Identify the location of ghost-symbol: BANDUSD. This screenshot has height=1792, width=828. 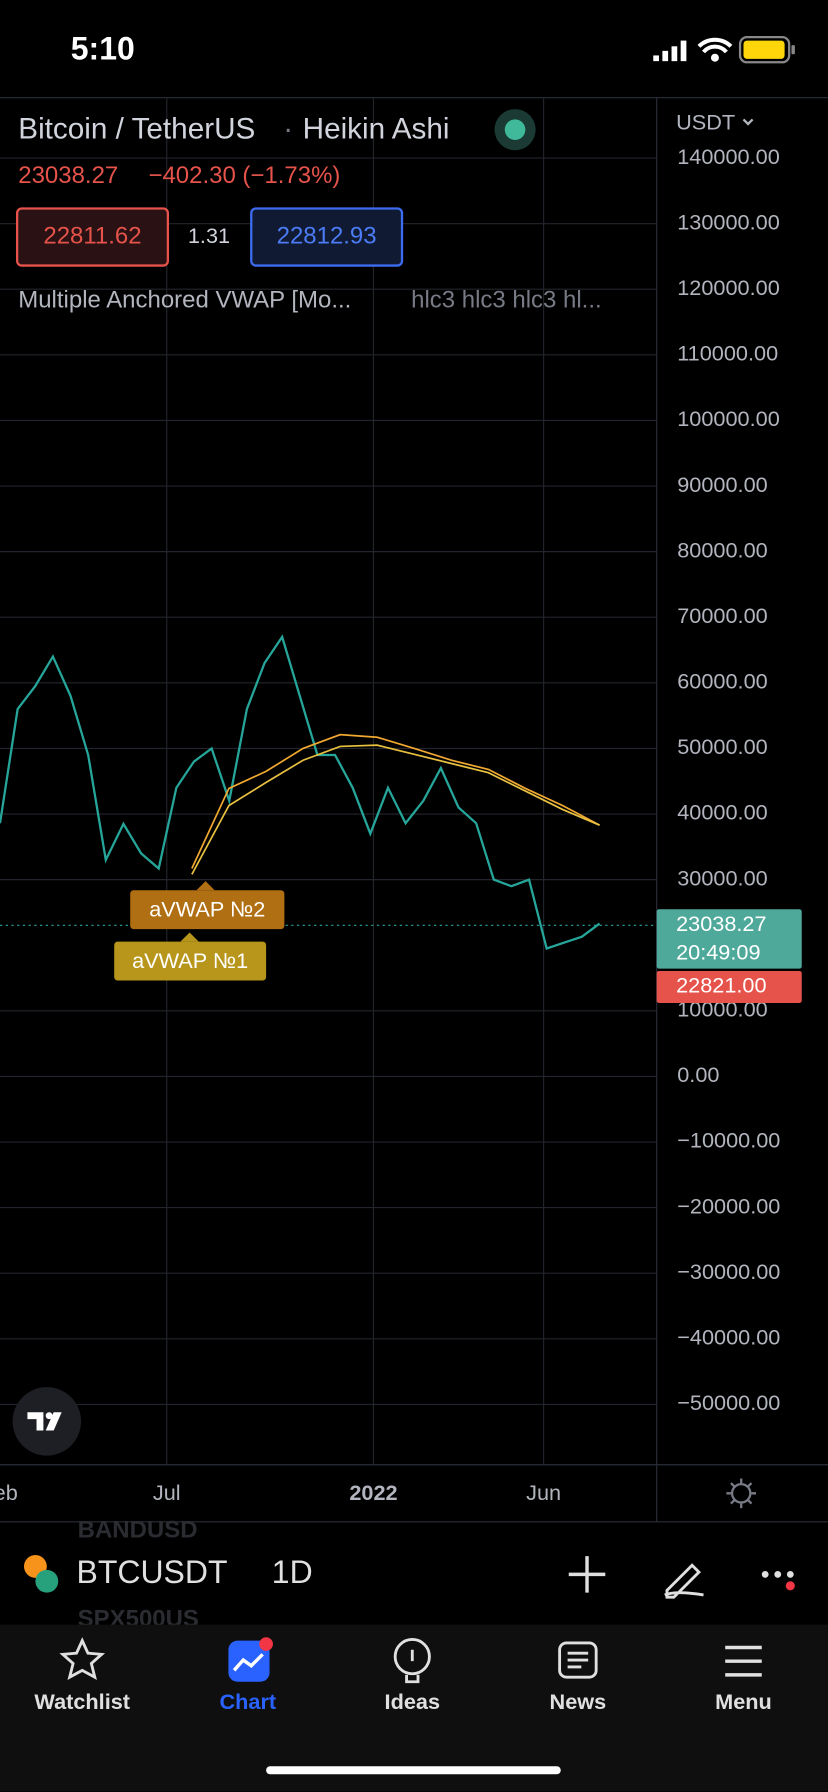
(138, 1529).